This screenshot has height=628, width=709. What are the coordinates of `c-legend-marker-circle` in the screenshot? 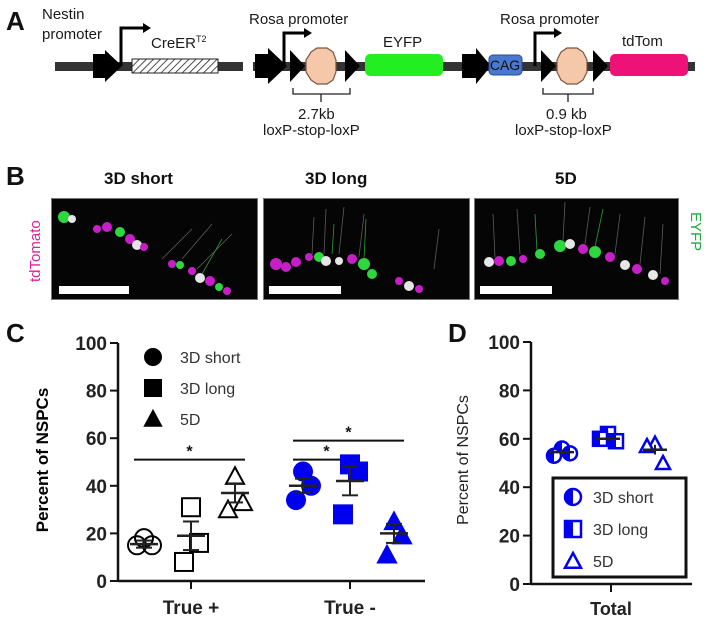 It's located at (153, 357).